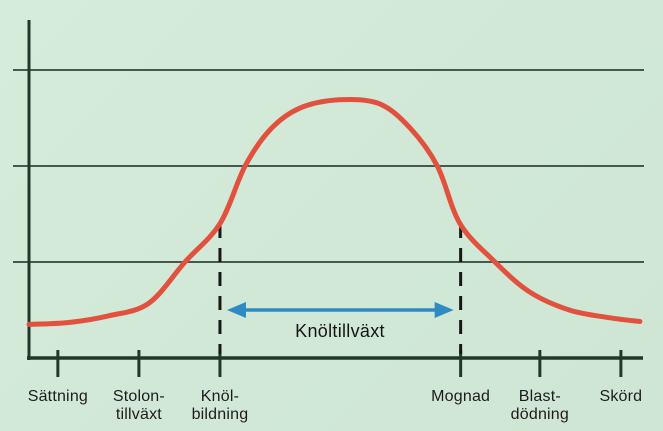 This screenshot has height=431, width=663. What do you see at coordinates (444, 310) in the screenshot?
I see `arrow-head-right-icon` at bounding box center [444, 310].